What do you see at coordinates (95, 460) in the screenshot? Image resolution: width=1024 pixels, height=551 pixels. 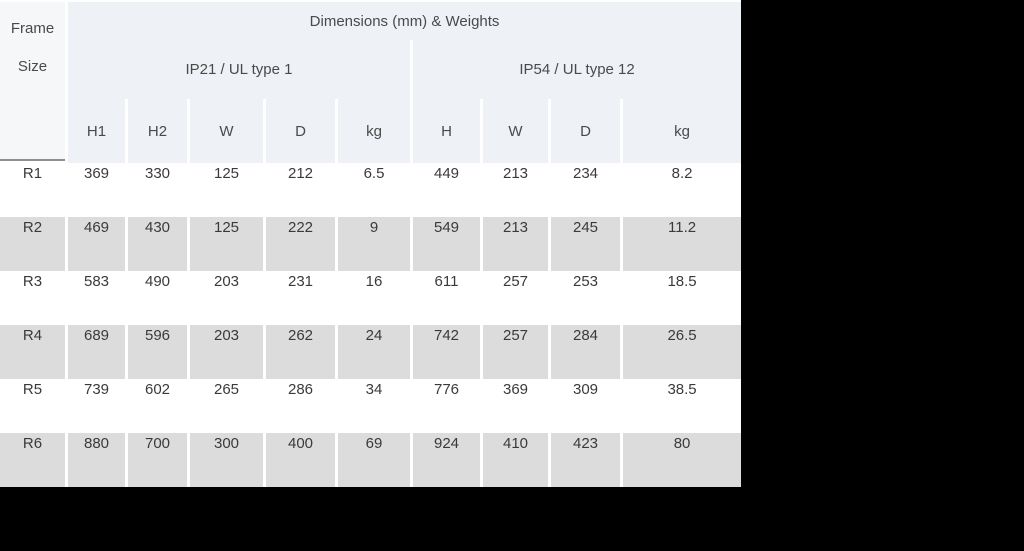 I see `cell: 880` at bounding box center [95, 460].